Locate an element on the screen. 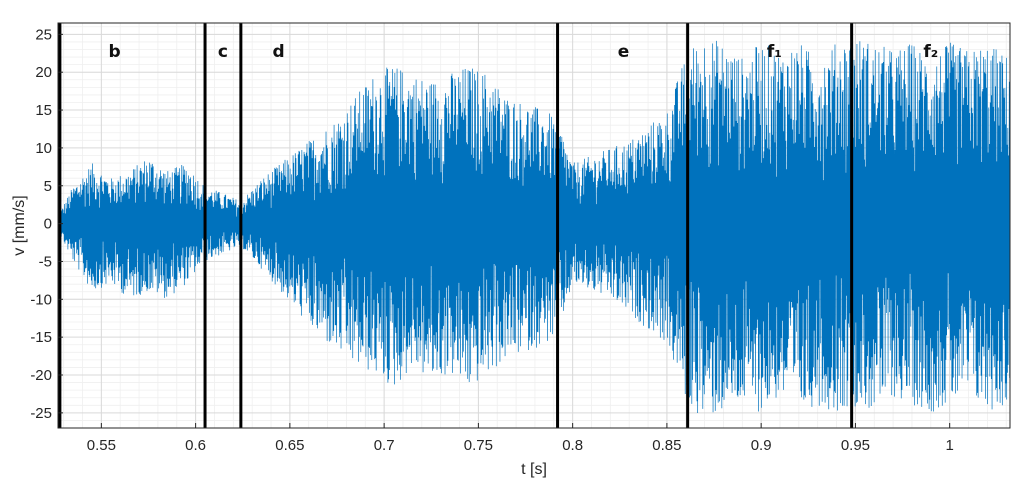 The height and width of the screenshot is (484, 1024). y-tick-label: 20 is located at coordinates (43, 72).